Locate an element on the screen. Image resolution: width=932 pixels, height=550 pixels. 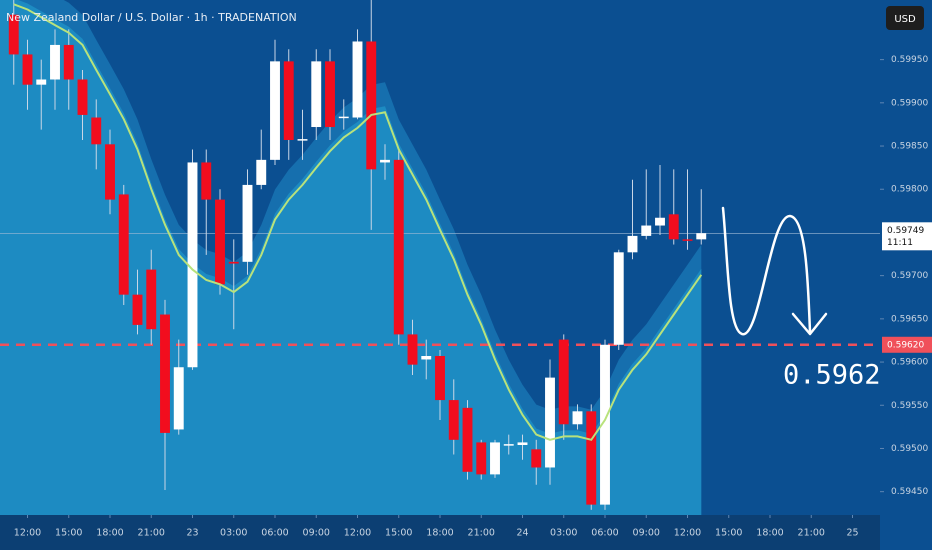
currency-button is located at coordinates (905, 18).